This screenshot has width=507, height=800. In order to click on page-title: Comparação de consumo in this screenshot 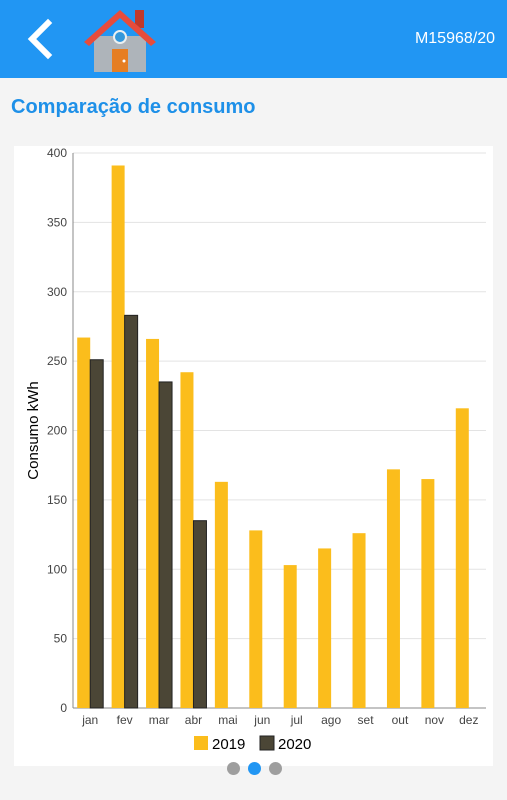, I will do `click(133, 107)`.